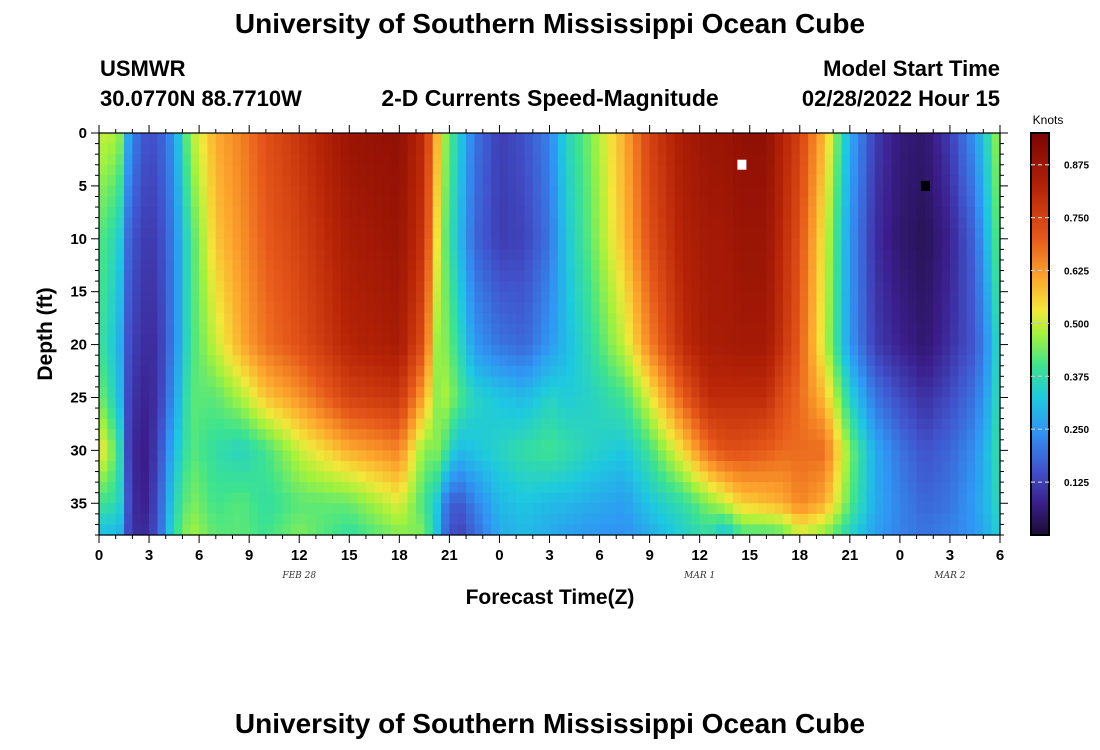  What do you see at coordinates (1076, 377) in the screenshot?
I see `colorbar-tick-label: 0.375` at bounding box center [1076, 377].